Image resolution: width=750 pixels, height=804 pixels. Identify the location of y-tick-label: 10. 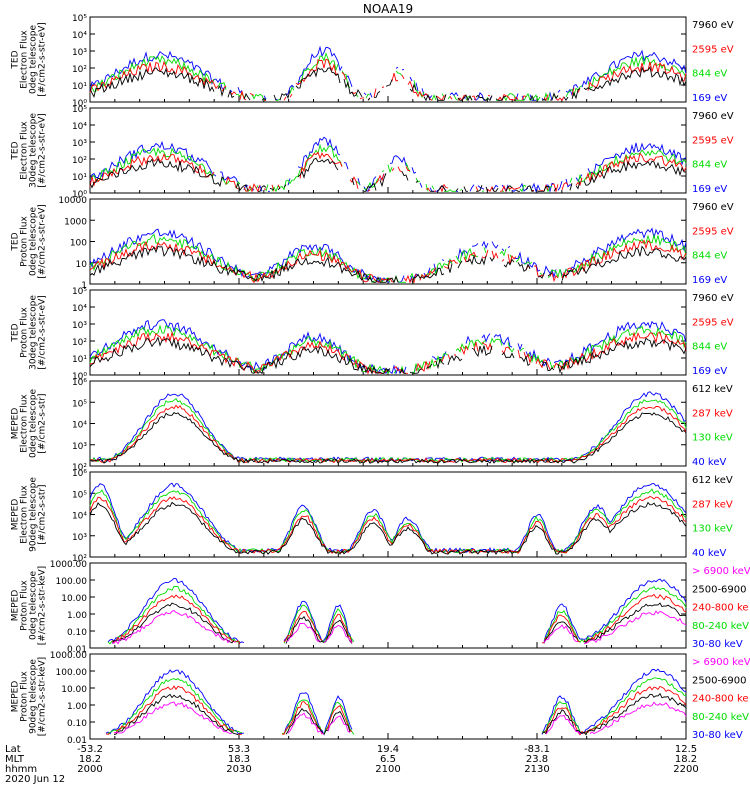
(82, 265).